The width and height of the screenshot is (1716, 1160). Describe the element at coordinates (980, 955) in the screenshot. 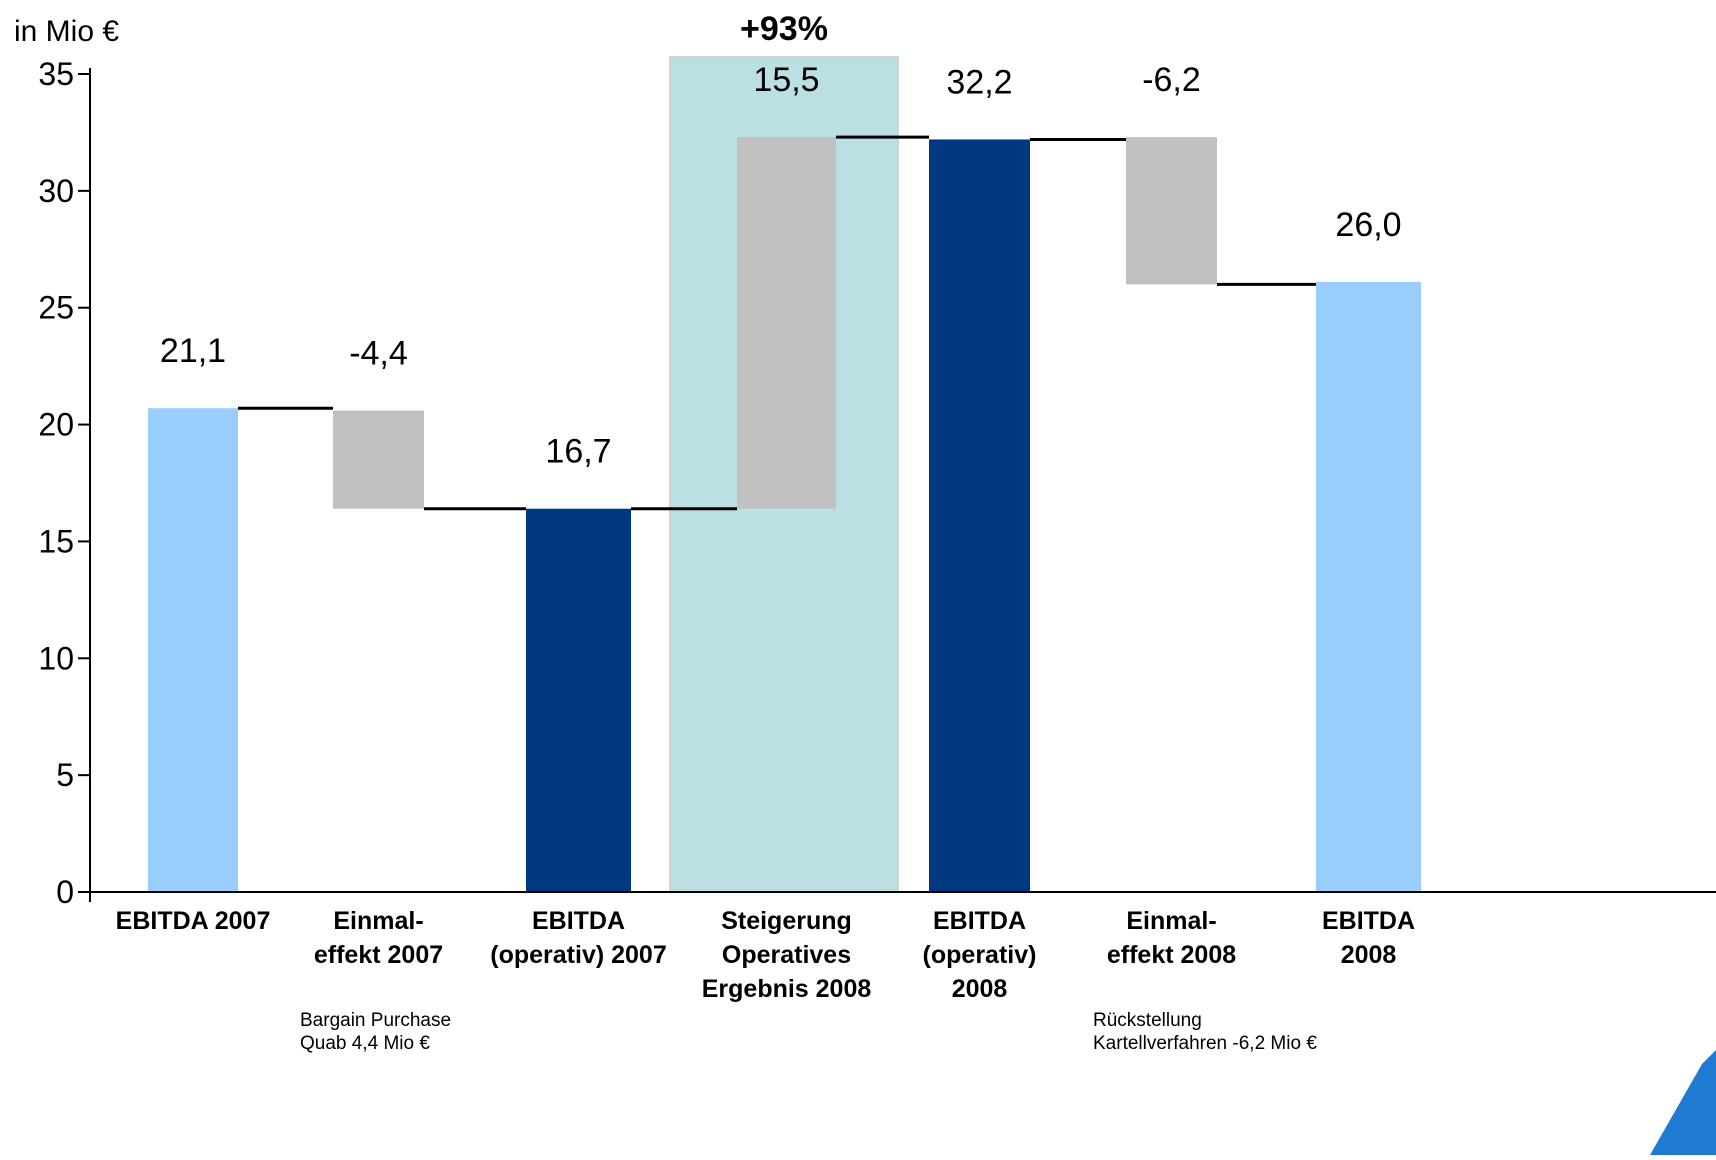

I see `category-label: (operativ)` at that location.